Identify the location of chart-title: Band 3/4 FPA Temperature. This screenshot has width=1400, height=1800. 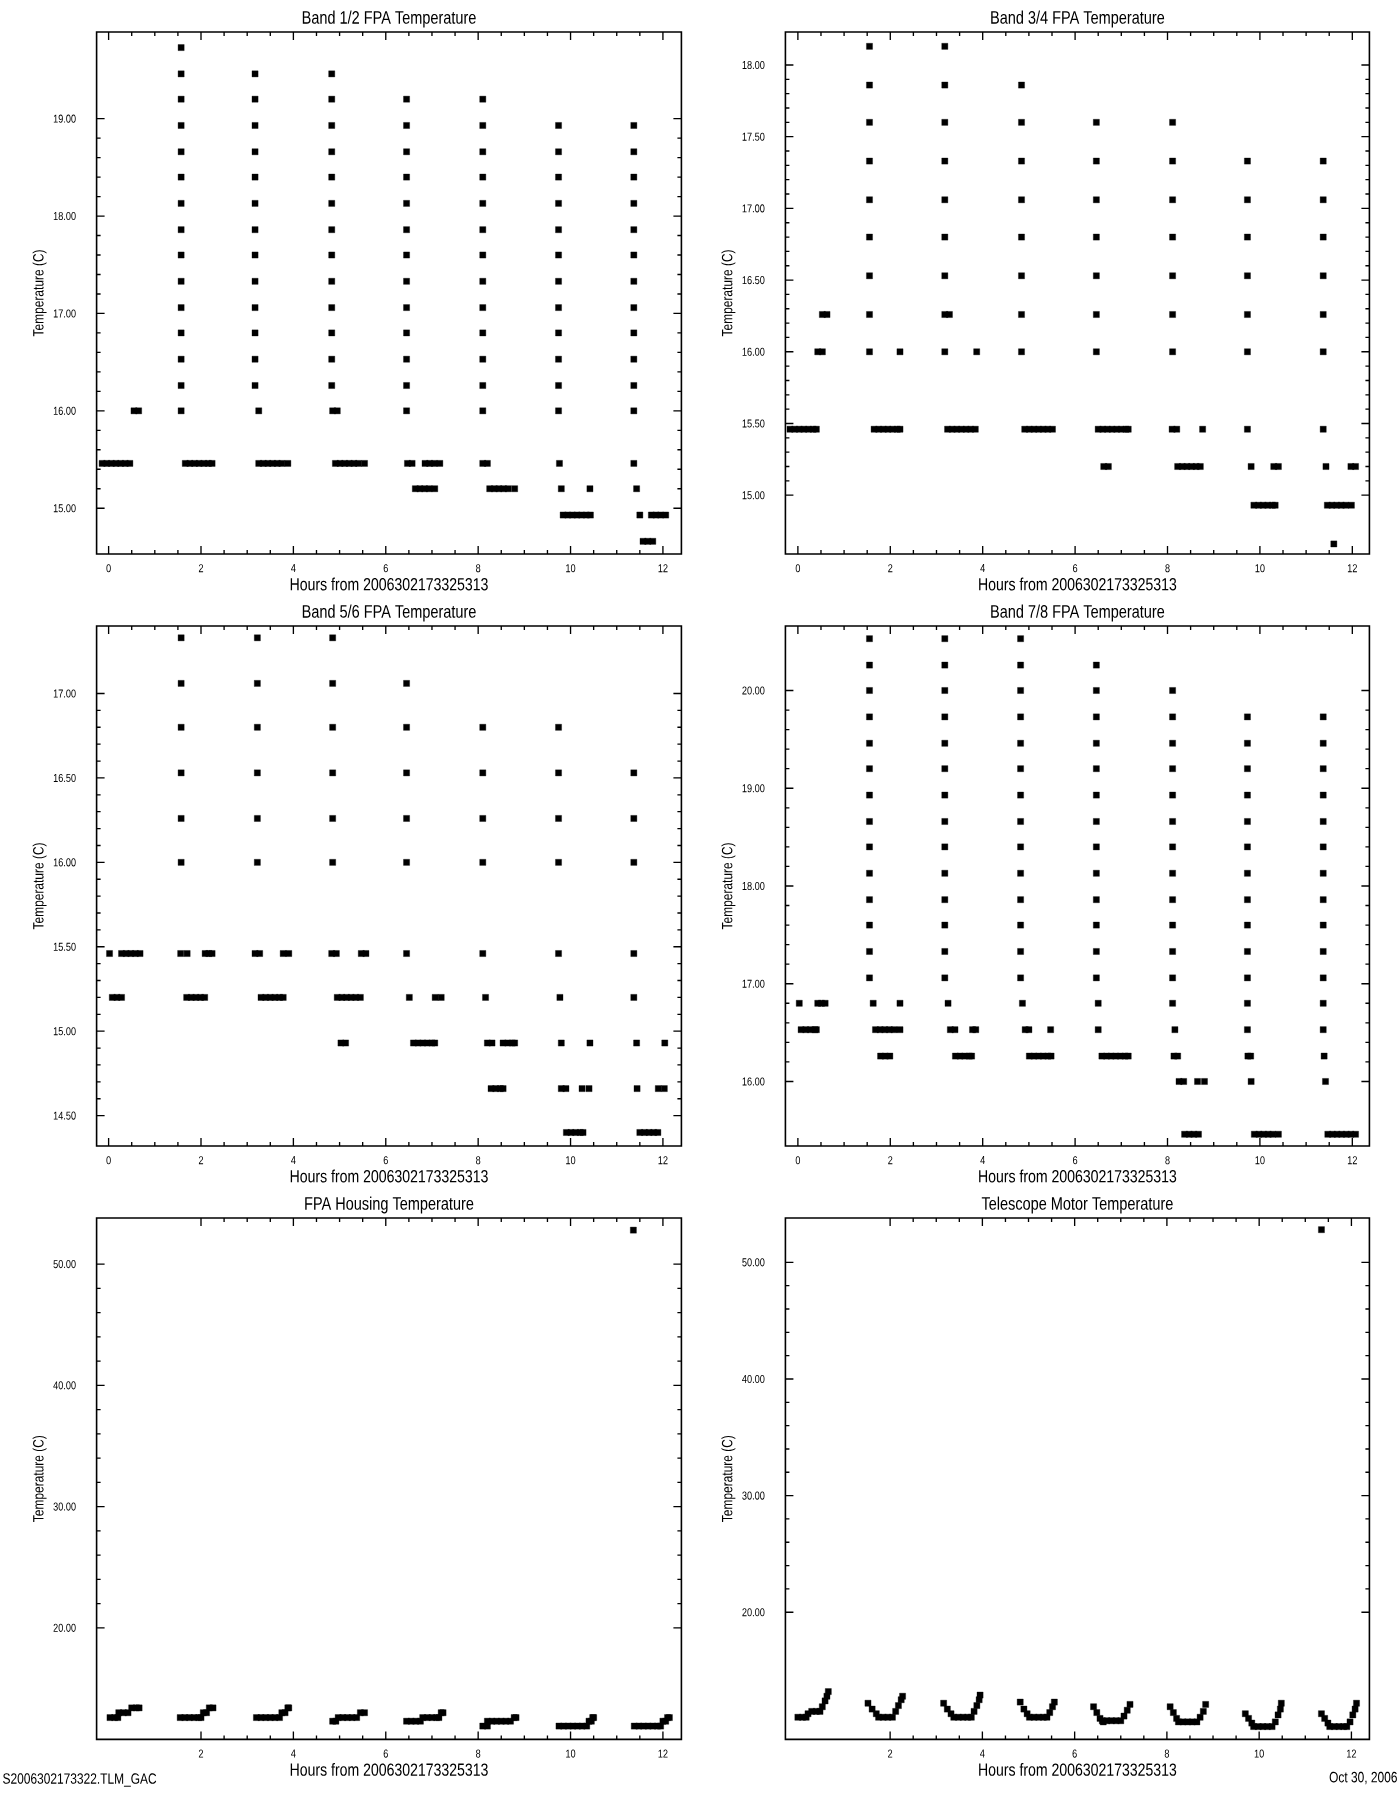
(1078, 19).